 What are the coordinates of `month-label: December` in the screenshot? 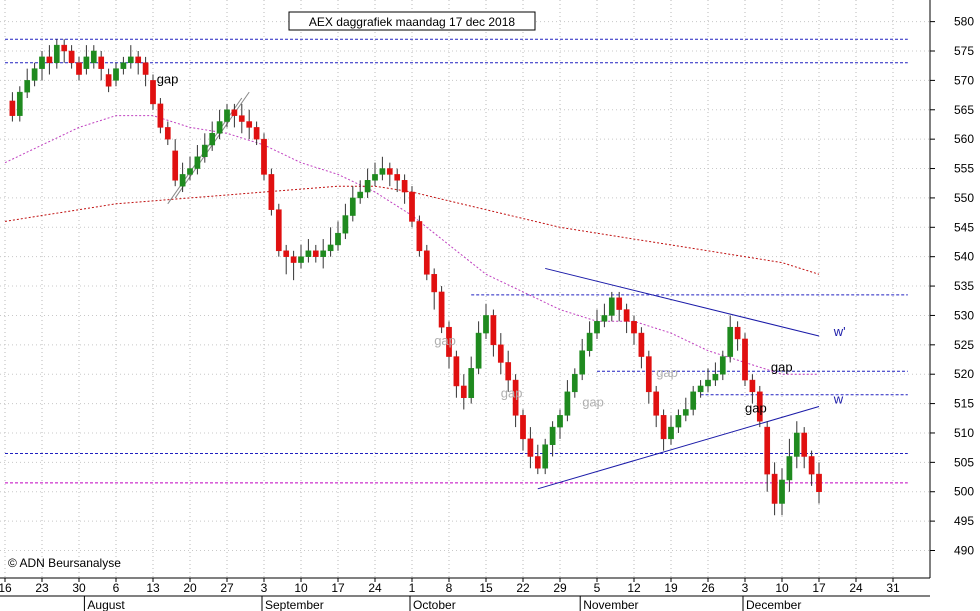 It's located at (773, 604).